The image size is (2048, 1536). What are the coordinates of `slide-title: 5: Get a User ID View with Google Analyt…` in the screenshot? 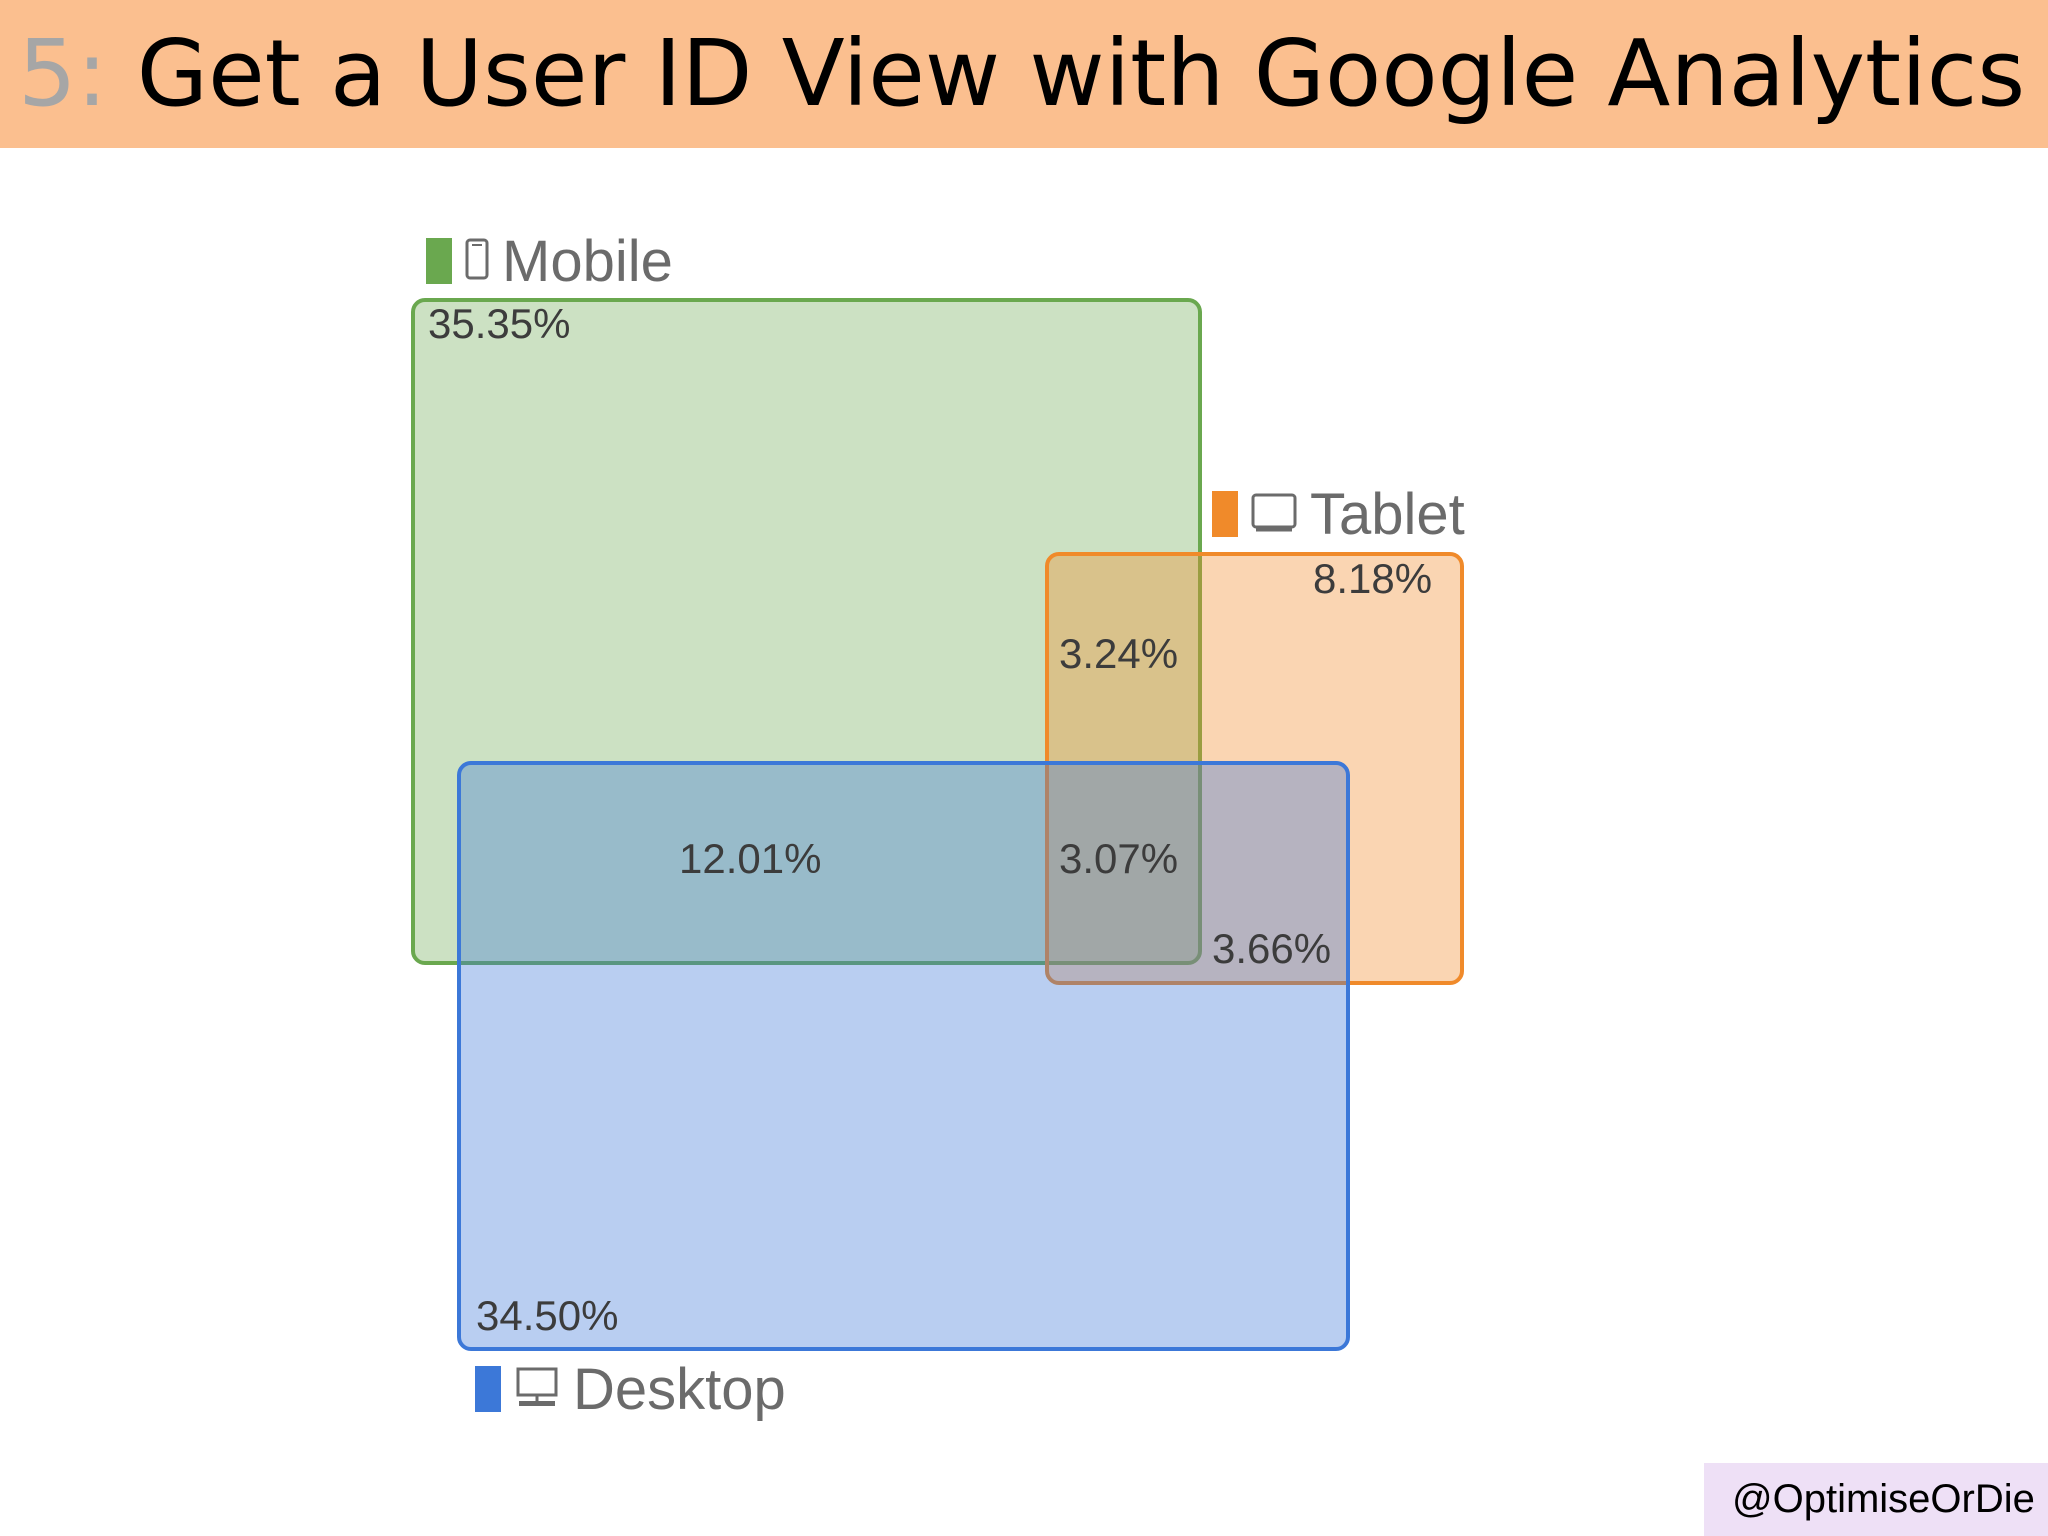 It's located at (1021, 74).